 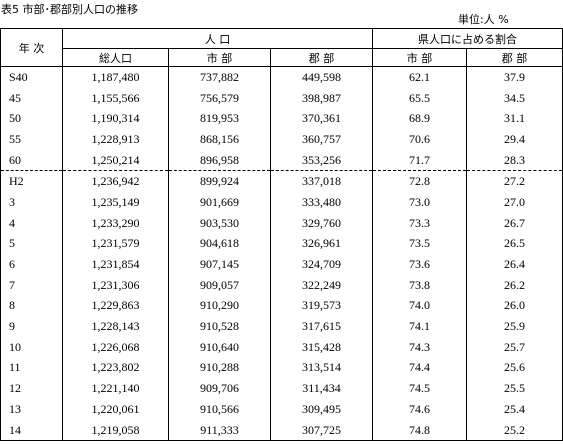 I want to click on year-cell: 10, so click(x=31, y=347).